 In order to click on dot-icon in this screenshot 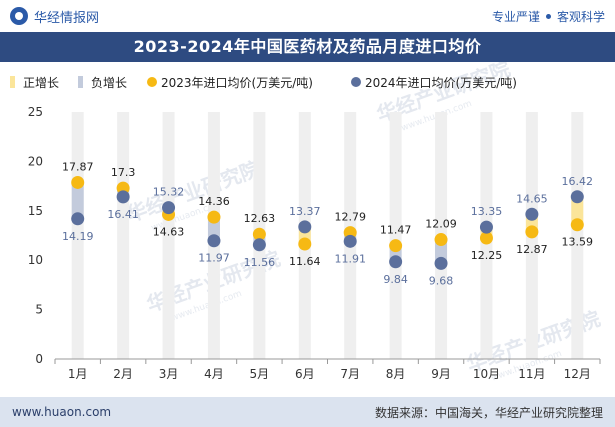, I will do `click(548, 16)`.